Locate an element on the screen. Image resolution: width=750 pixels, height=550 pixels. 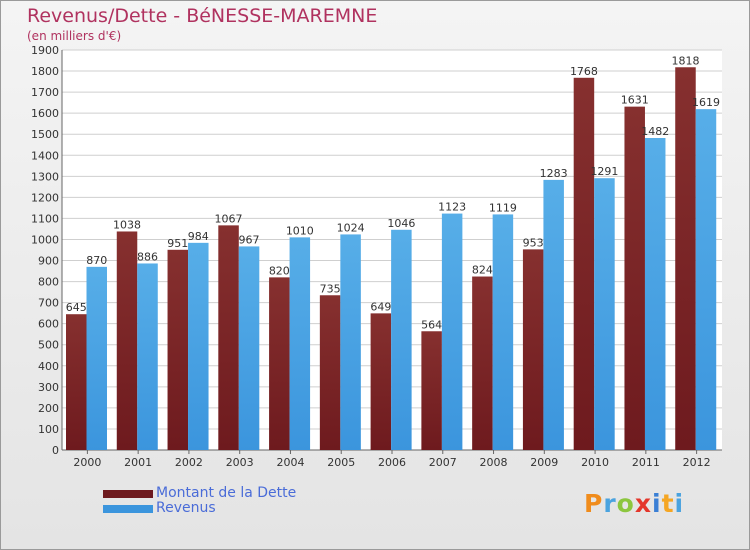
x-tick-label: 2009 is located at coordinates (544, 462).